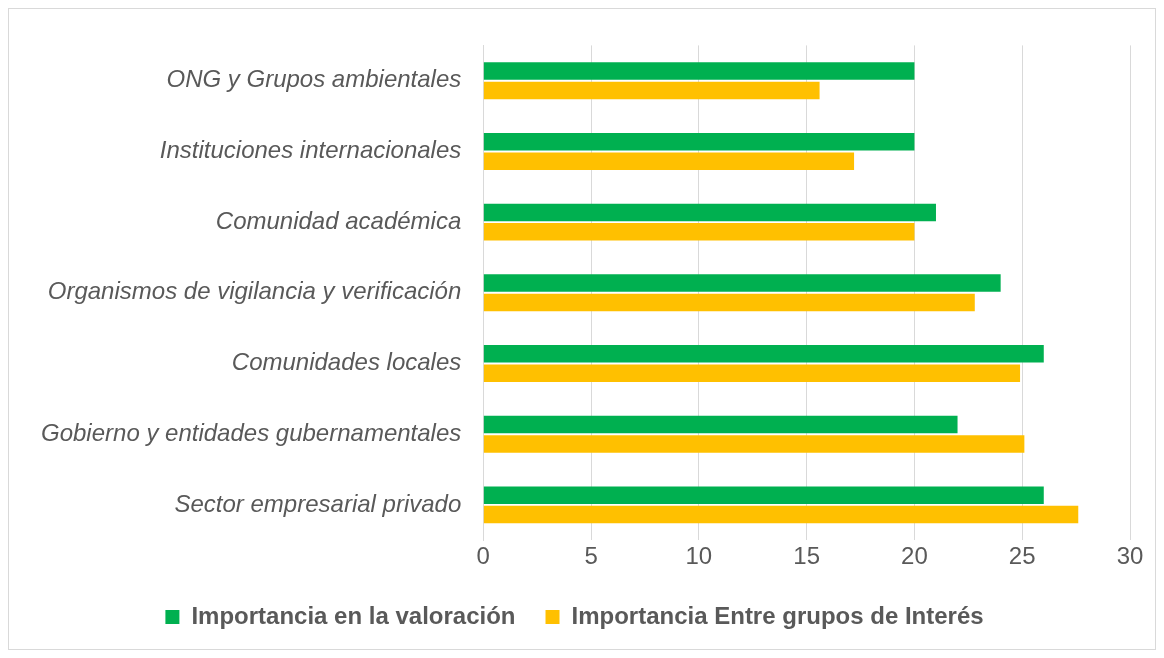 This screenshot has width=1164, height=658. I want to click on x-tick-label: 5, so click(591, 556).